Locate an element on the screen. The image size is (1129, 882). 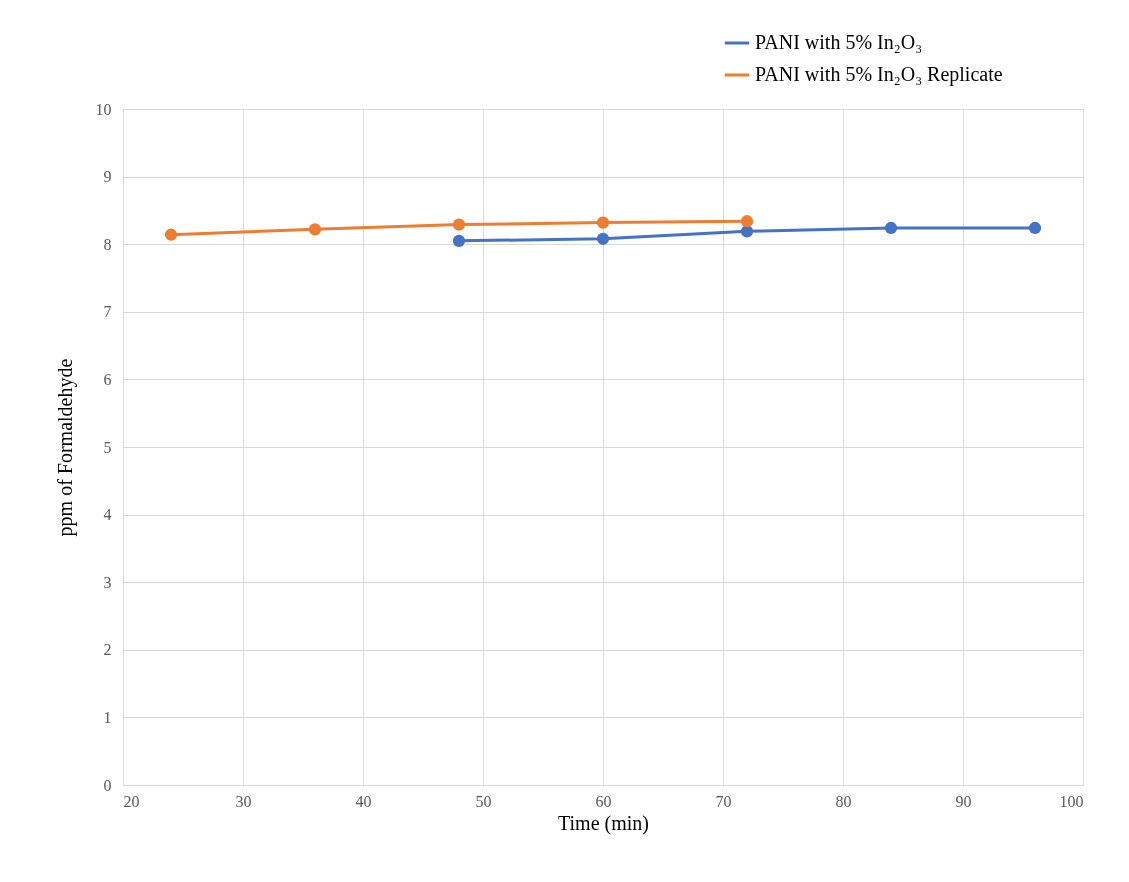
x-tick-label: 100 is located at coordinates (1071, 801).